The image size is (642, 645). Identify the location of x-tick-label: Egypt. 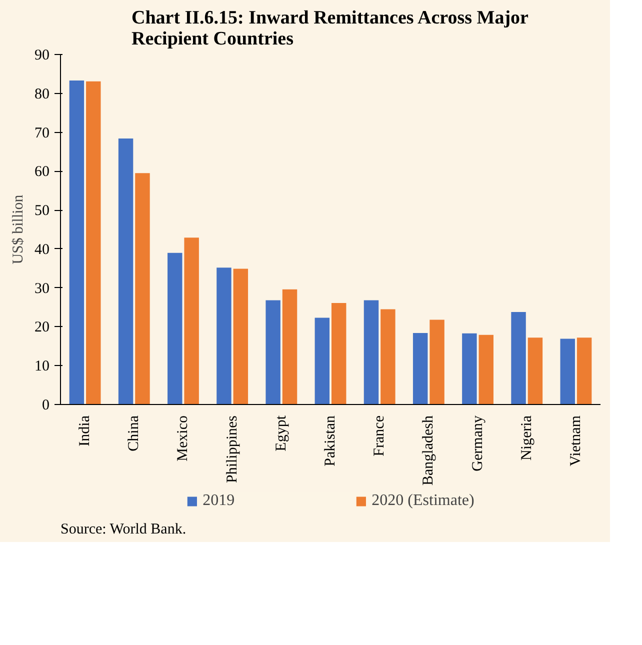
(281, 433).